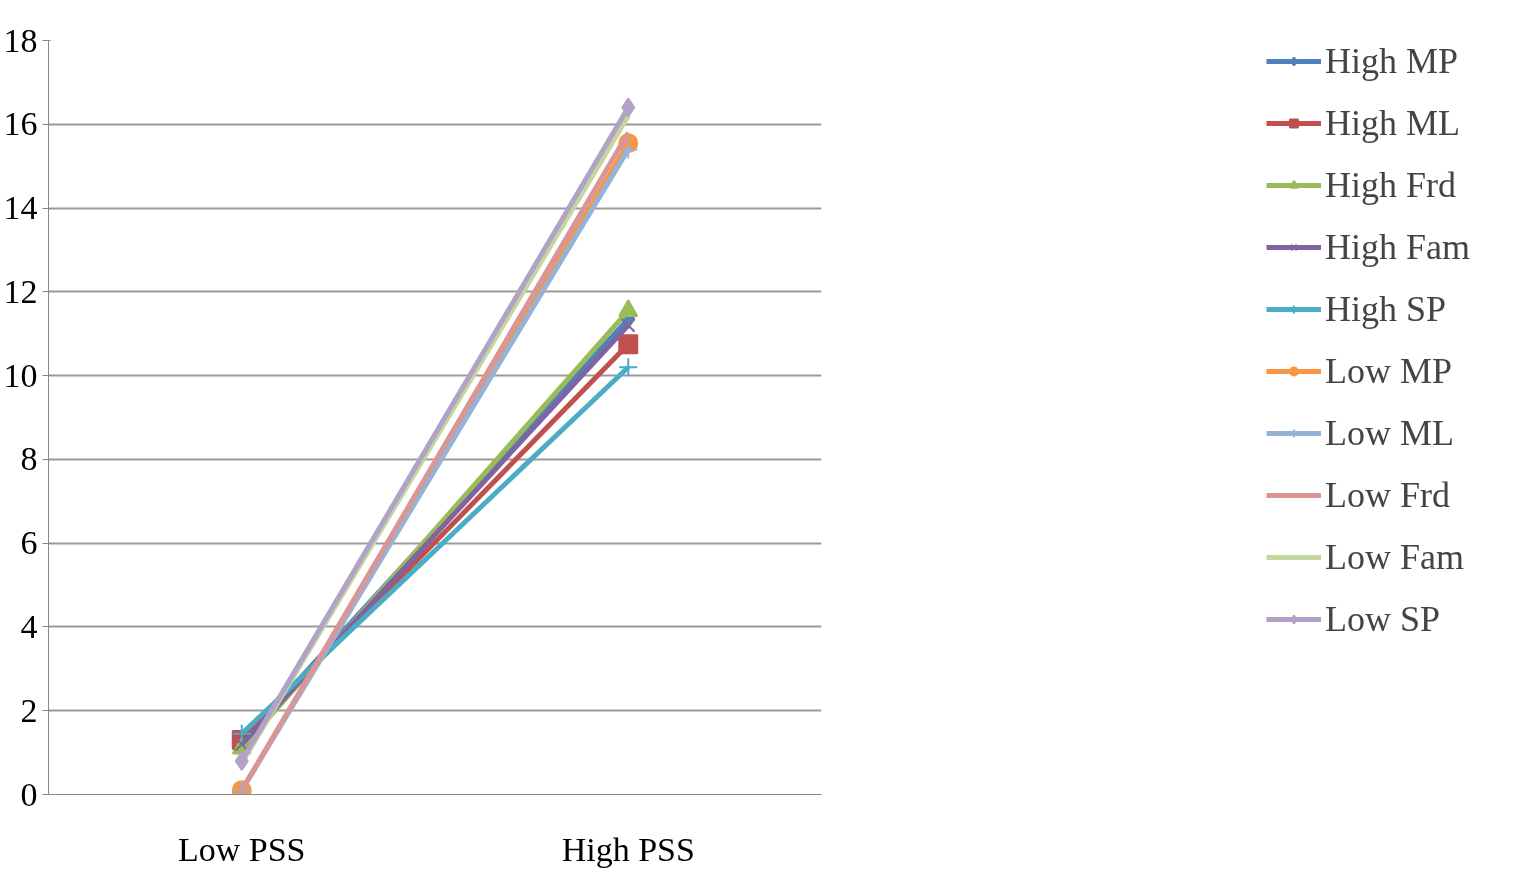 The height and width of the screenshot is (887, 1524). Describe the element at coordinates (20, 208) in the screenshot. I see `y-tick-label: 14` at that location.